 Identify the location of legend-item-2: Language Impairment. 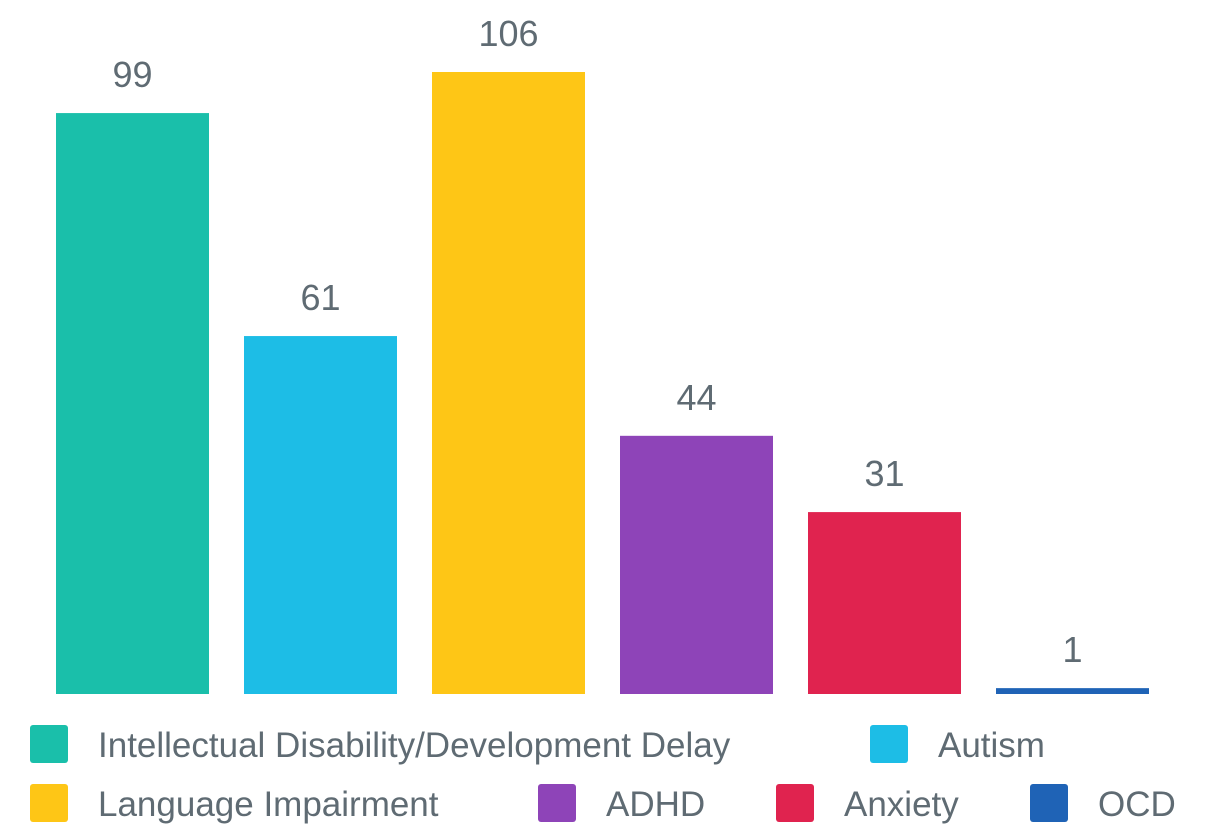
(234, 804).